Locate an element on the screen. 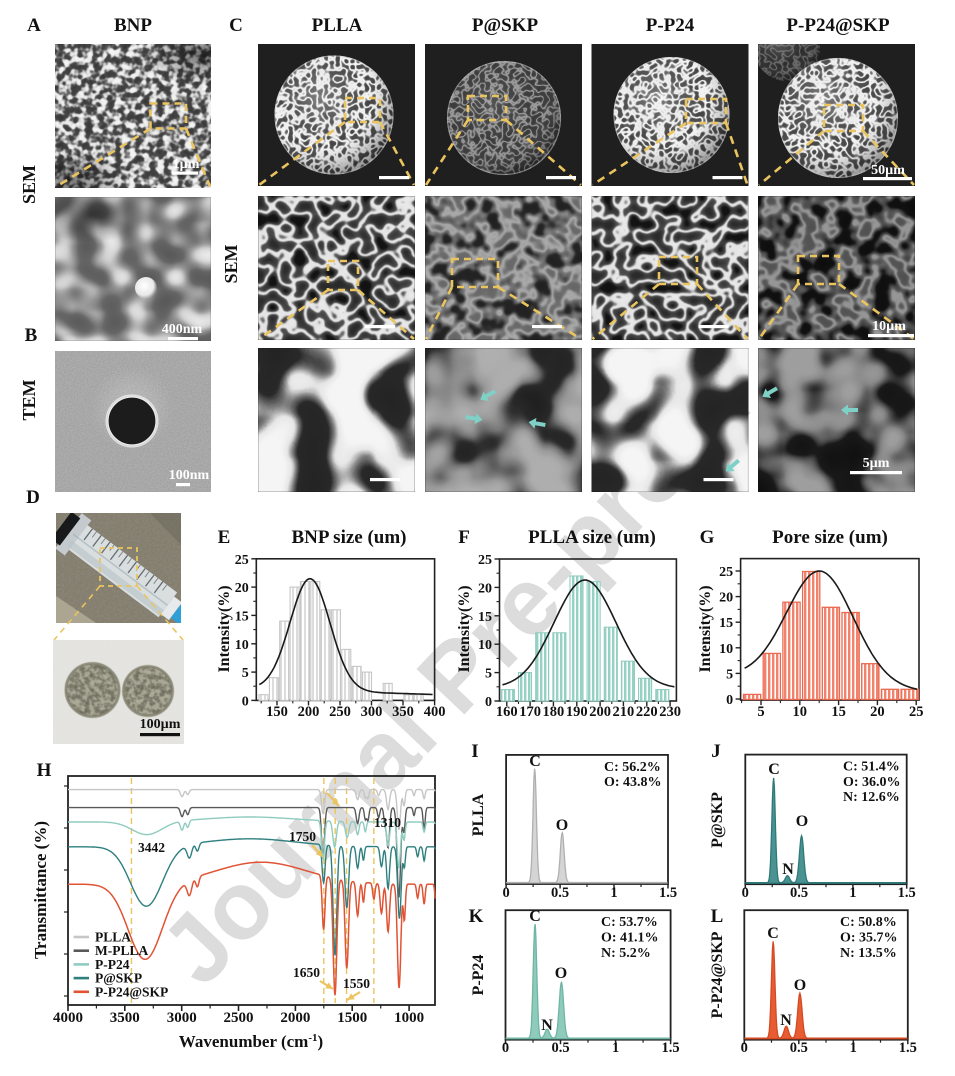 This screenshot has width=955, height=1076. svg-text: I is located at coordinates (474, 751).